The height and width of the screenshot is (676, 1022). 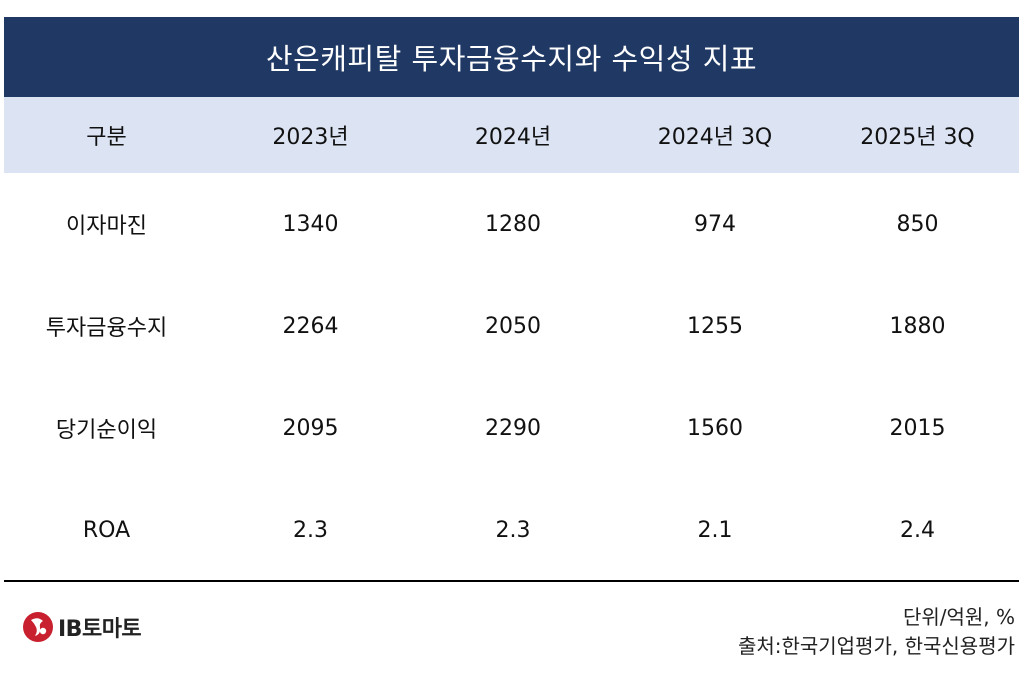 I want to click on table-cell: 2290, so click(x=513, y=428).